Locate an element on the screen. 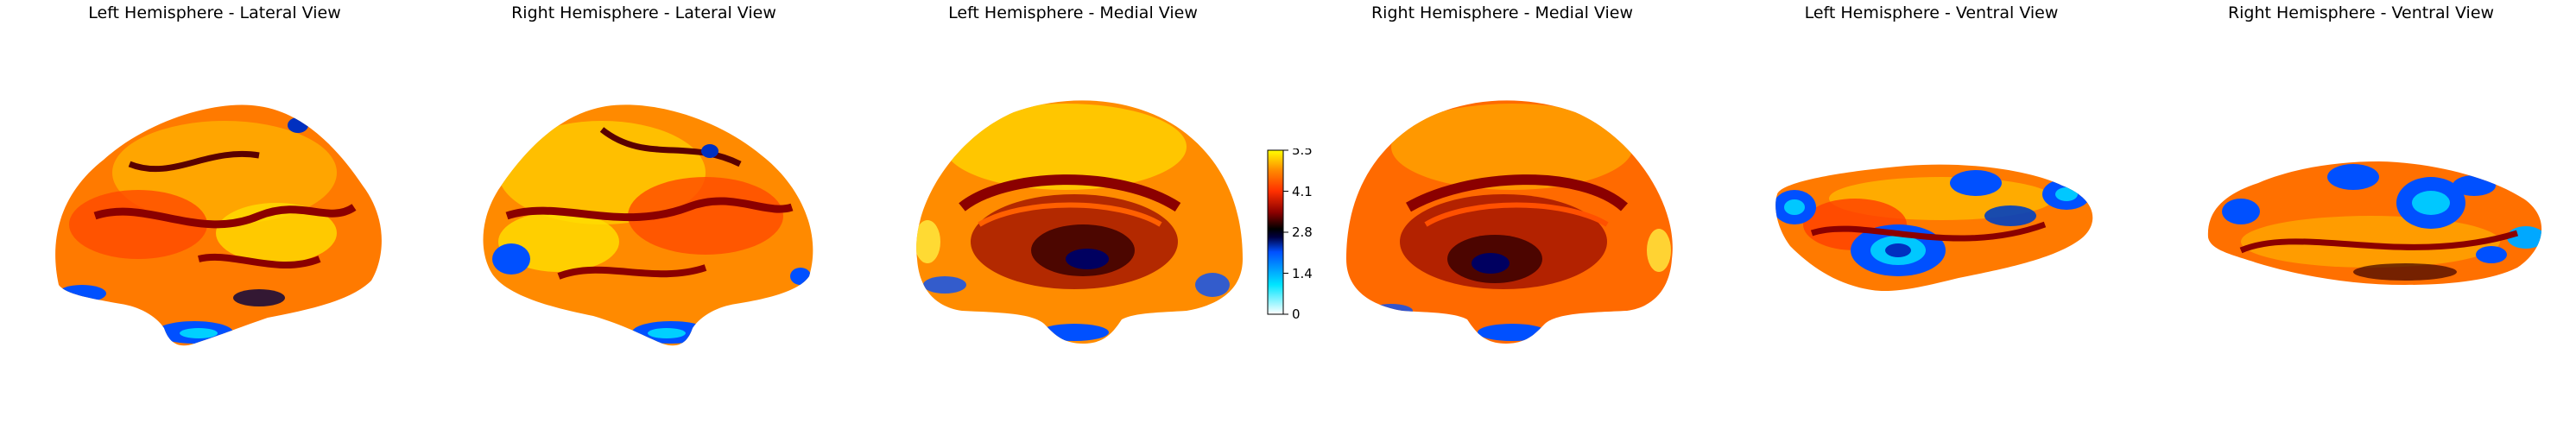 The image size is (2576, 442). colorbar-tick-label: 1.4 is located at coordinates (1302, 273).